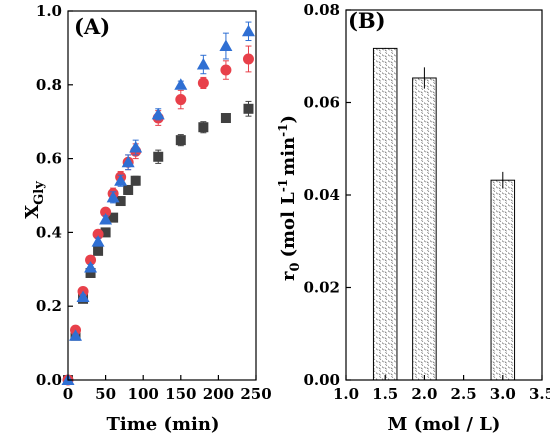 Image resolution: width=550 pixels, height=445 pixels. What do you see at coordinates (288, 276) in the screenshot?
I see `panel-b-y-axis-title-main: r` at bounding box center [288, 276].